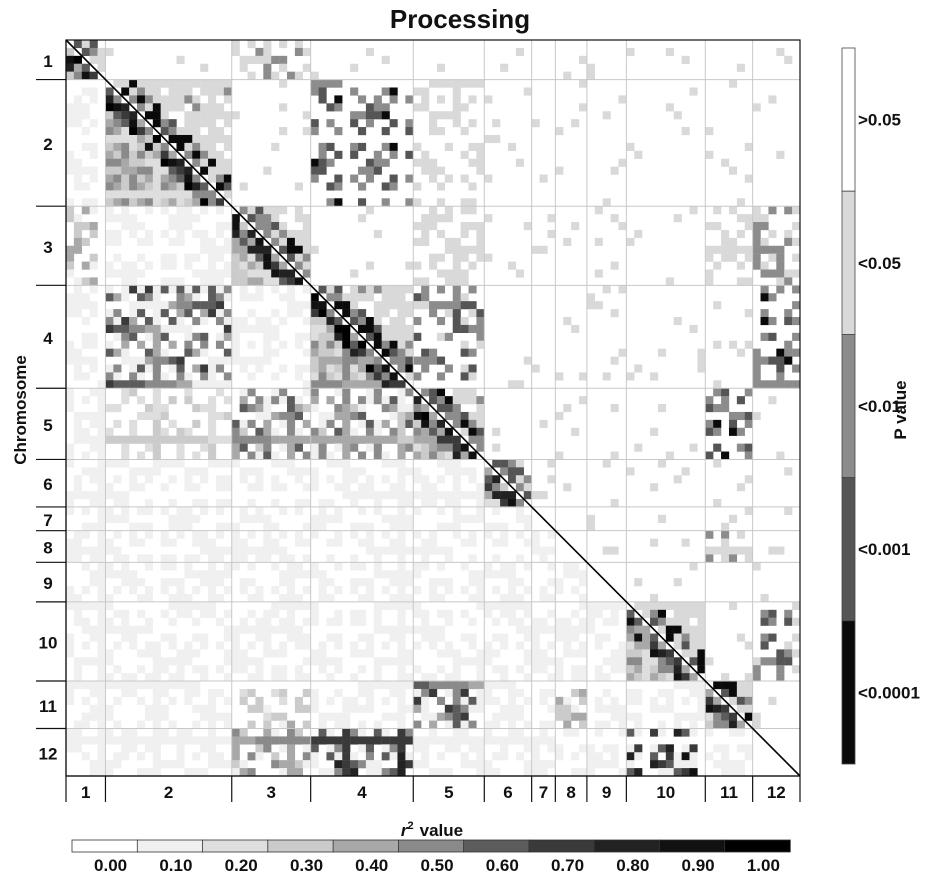 Image resolution: width=937 pixels, height=885 pixels. What do you see at coordinates (431, 846) in the screenshot?
I see `r2-swatch` at bounding box center [431, 846].